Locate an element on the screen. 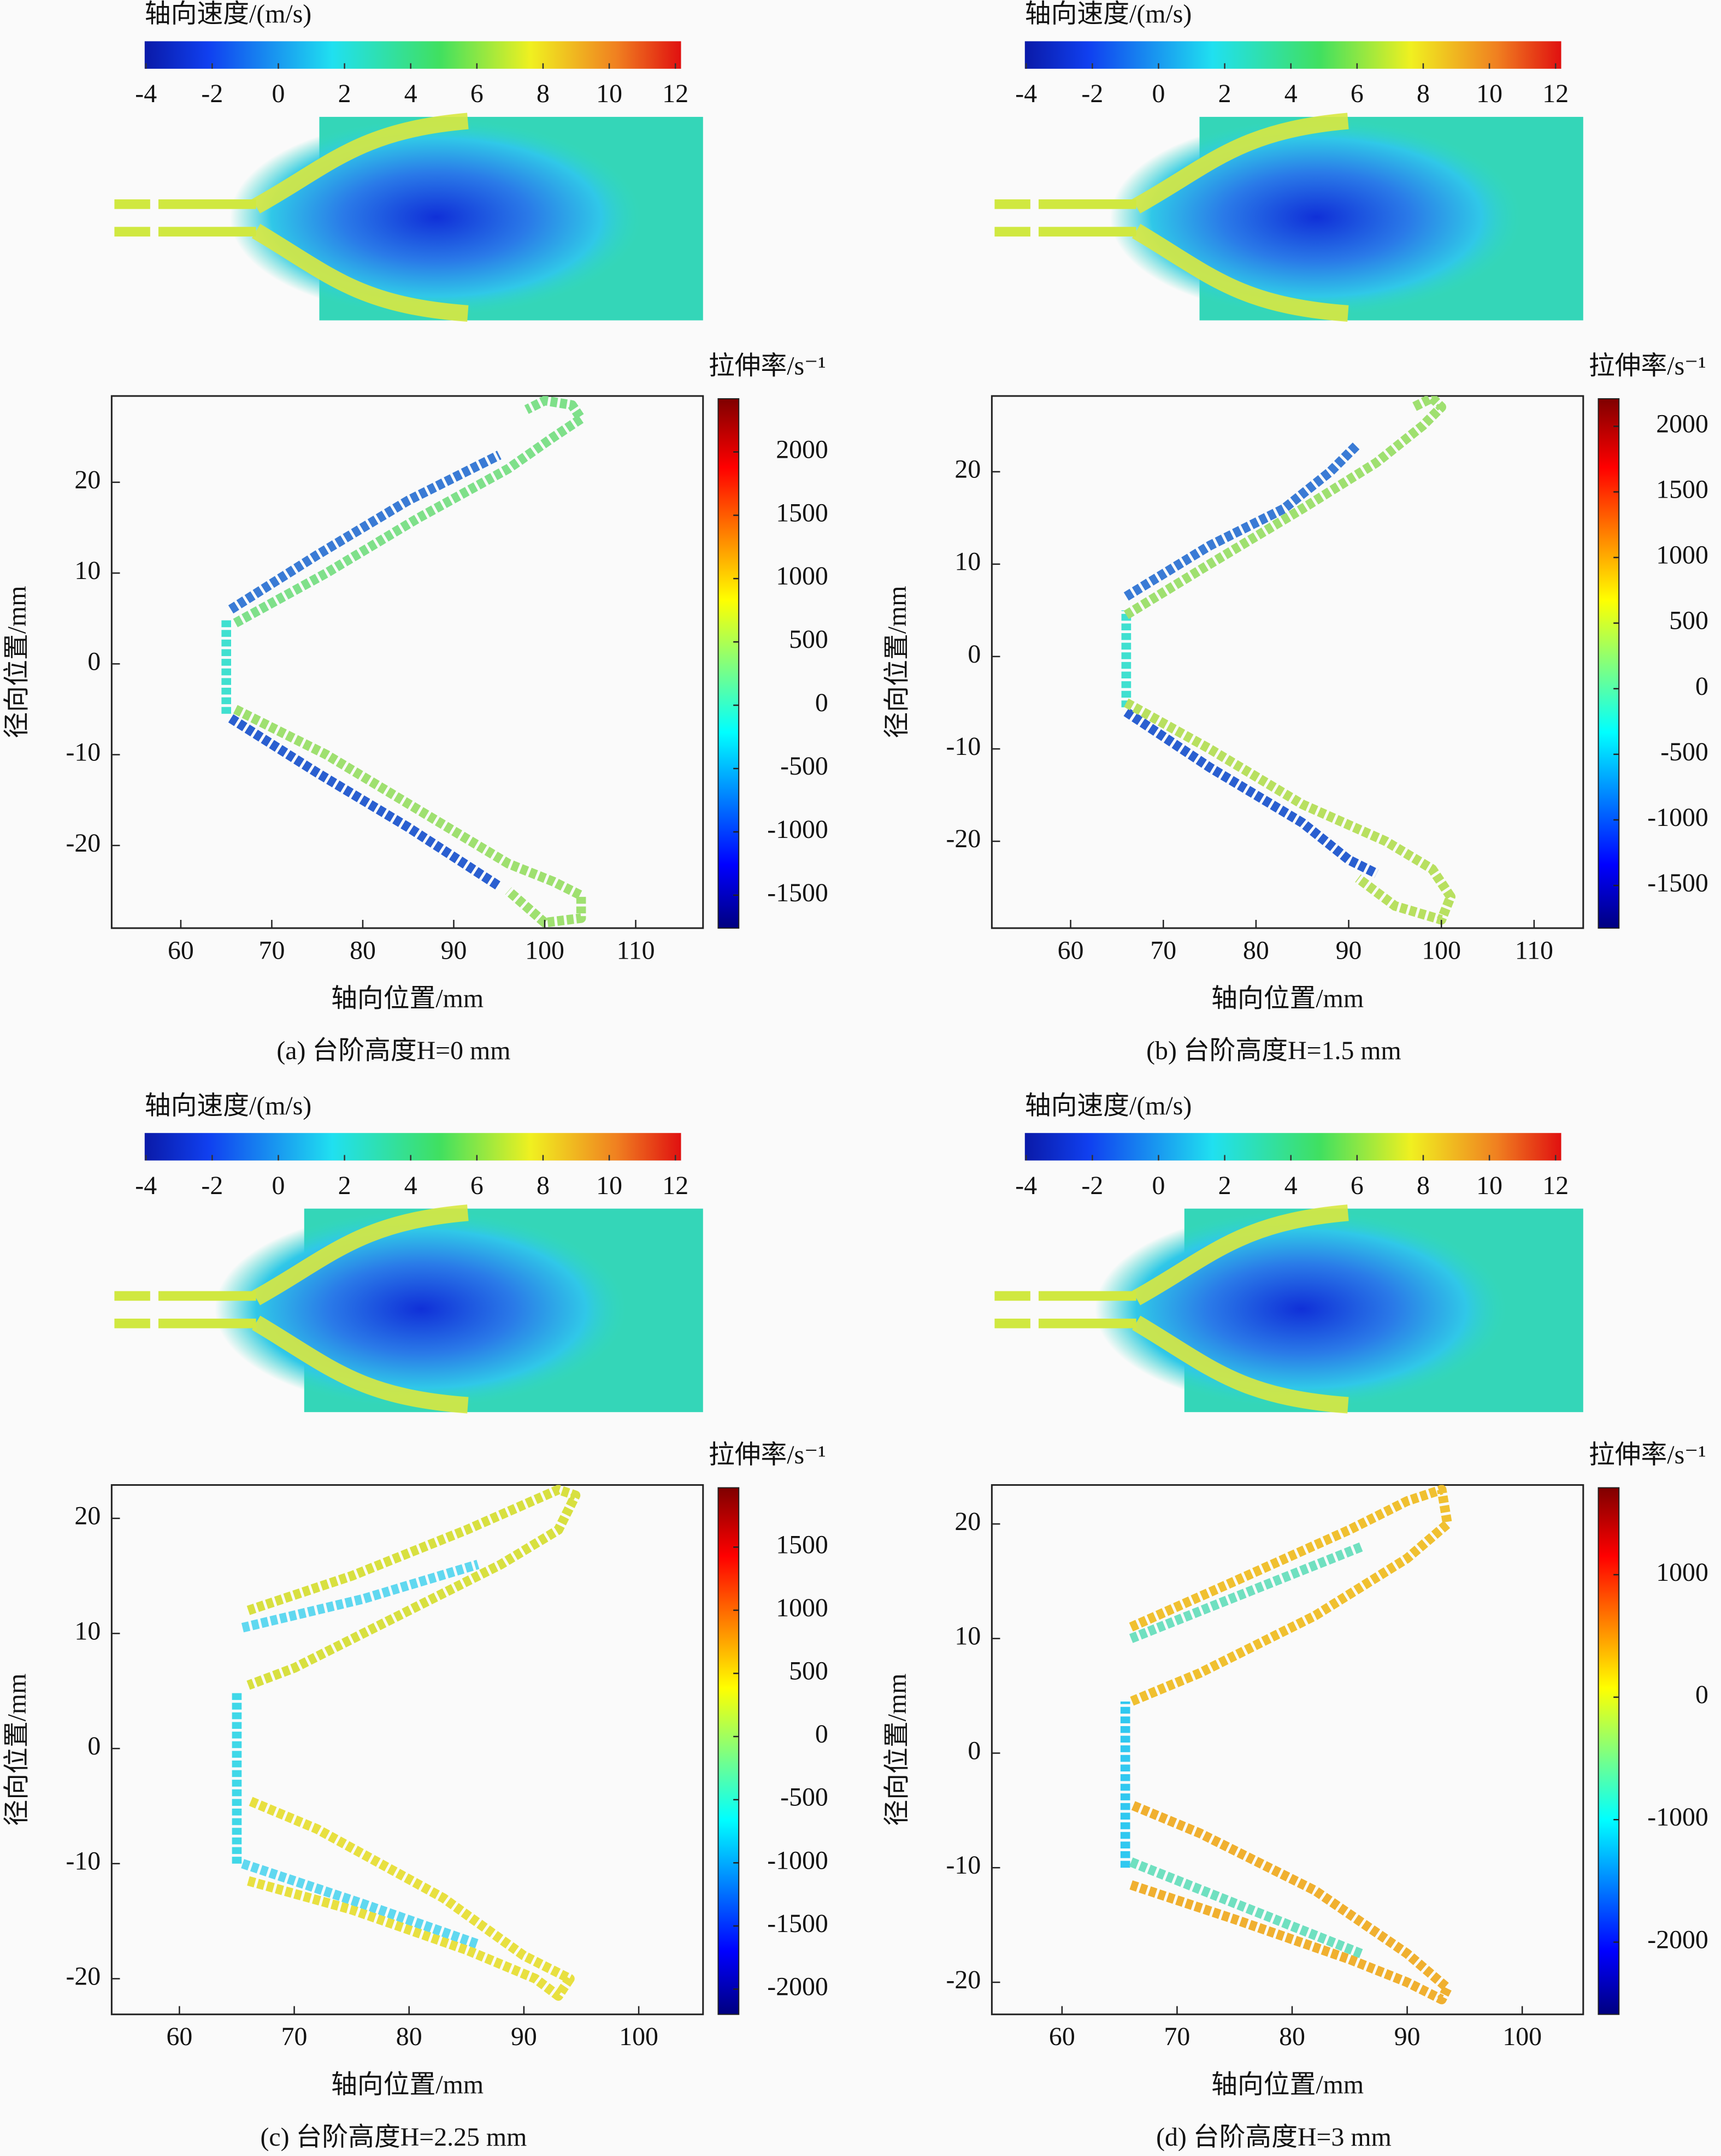 This screenshot has height=2156, width=1721. velocity-tick-label: 6 is located at coordinates (477, 1185).